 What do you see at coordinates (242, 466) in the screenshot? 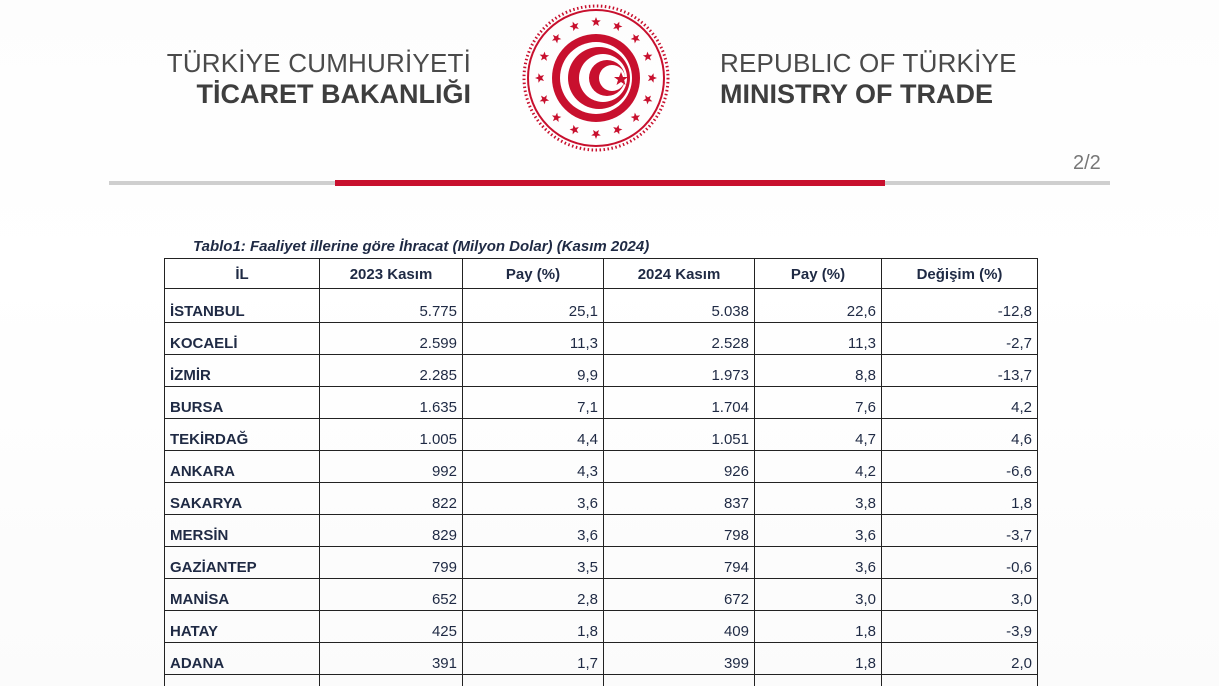
I see `cell-il: ANKARA` at bounding box center [242, 466].